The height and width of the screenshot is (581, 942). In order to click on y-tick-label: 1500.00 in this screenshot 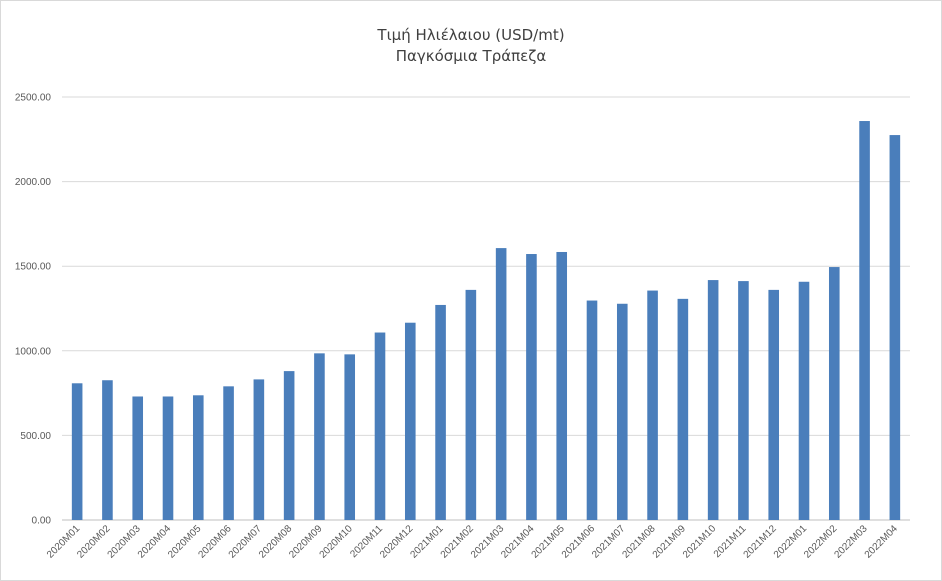, I will do `click(33, 267)`.